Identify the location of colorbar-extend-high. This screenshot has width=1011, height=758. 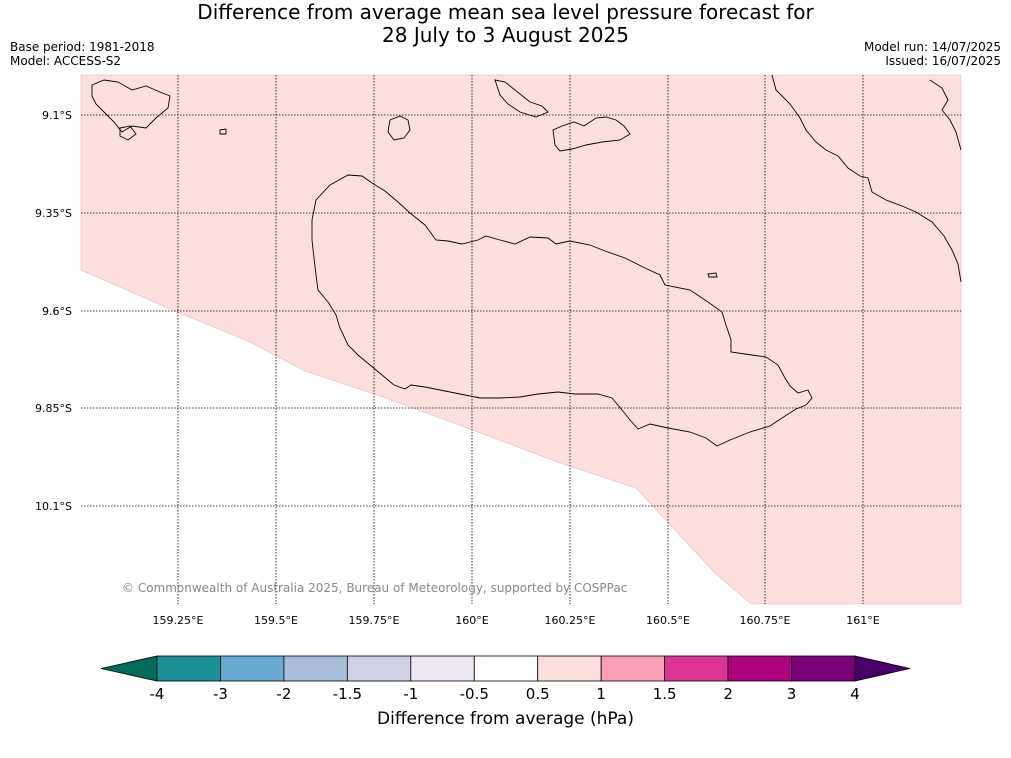
(882, 668).